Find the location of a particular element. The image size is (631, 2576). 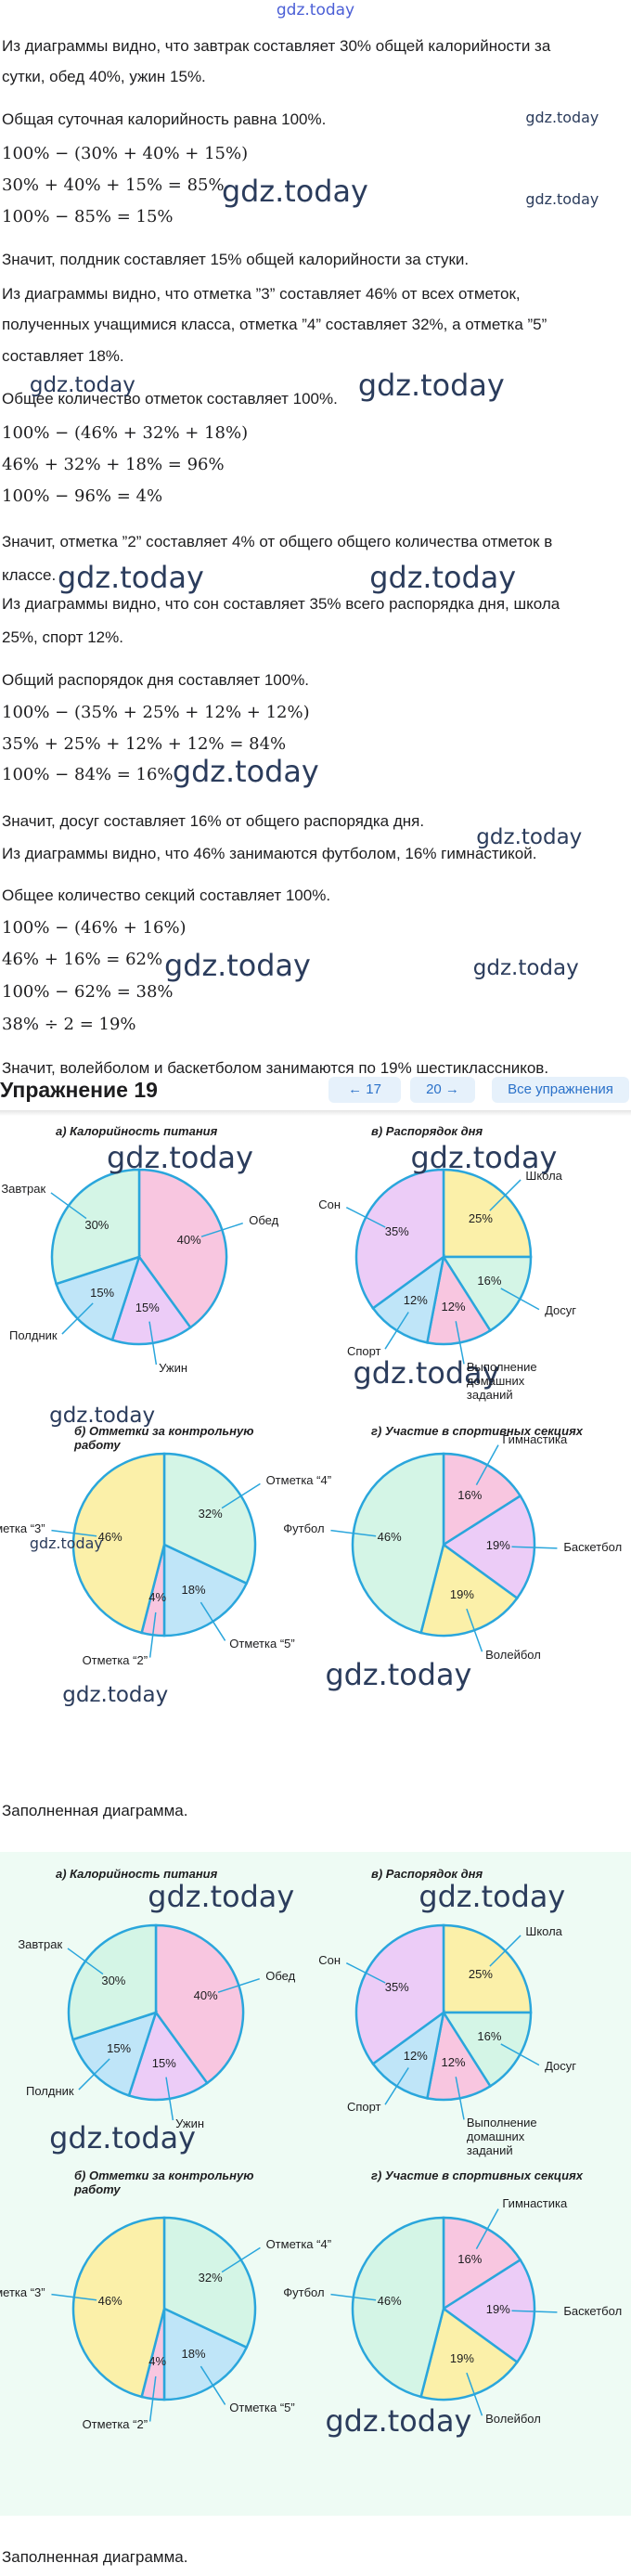

category-label: Ужин is located at coordinates (173, 1367).